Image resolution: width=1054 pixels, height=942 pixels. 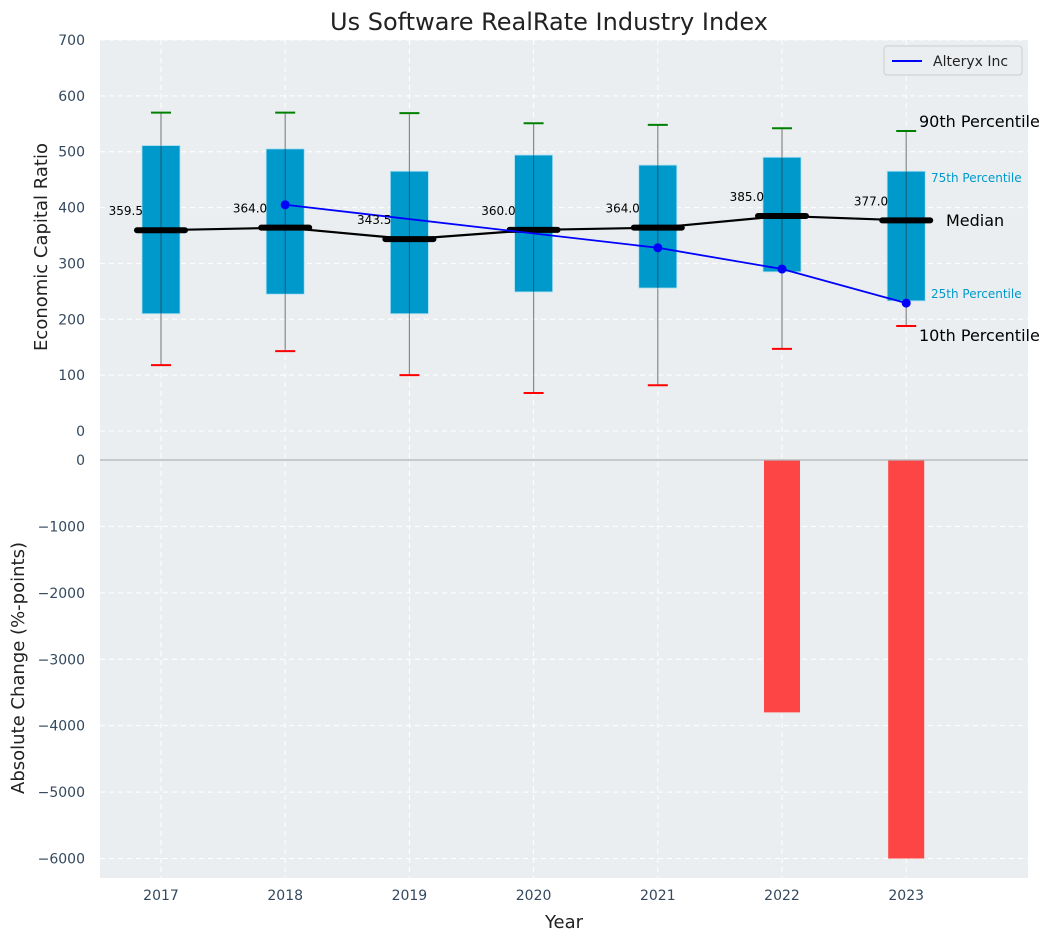 I want to click on x-tick-label: 2020, so click(x=534, y=896).